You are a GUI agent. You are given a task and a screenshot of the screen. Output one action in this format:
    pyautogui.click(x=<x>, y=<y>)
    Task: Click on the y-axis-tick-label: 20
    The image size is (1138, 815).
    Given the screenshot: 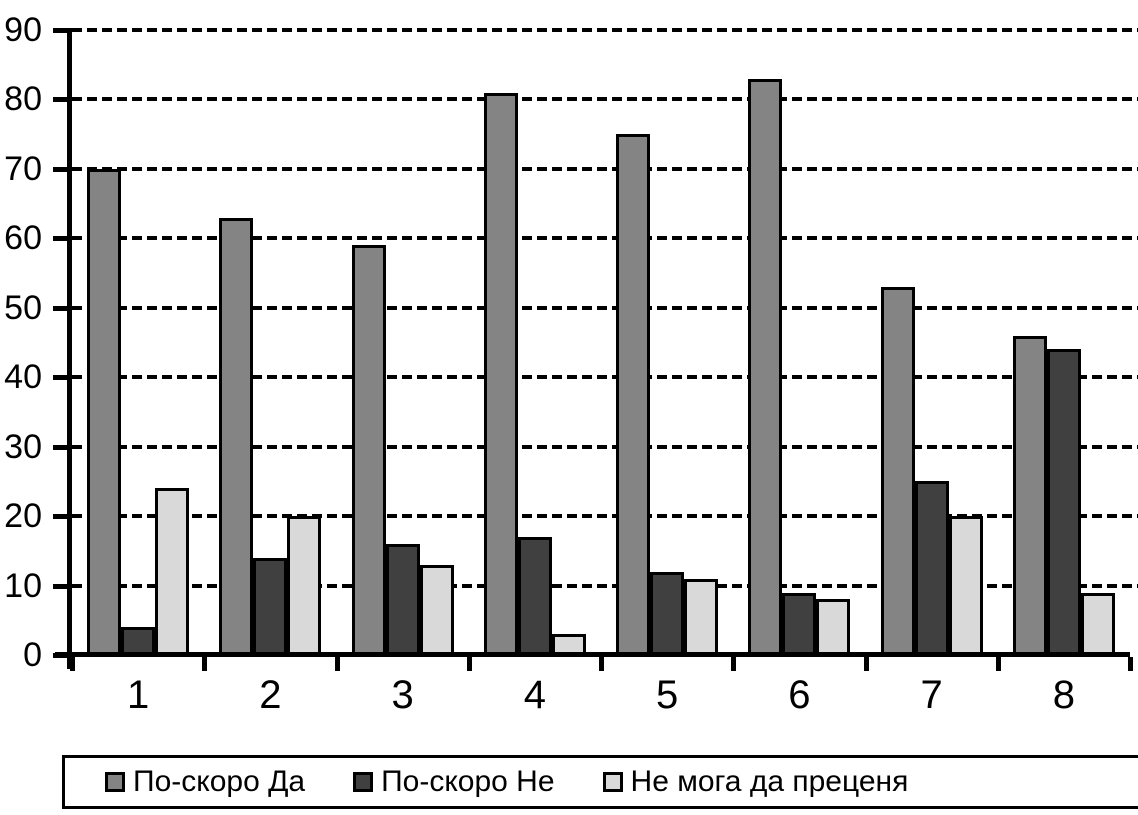 What is the action you would take?
    pyautogui.click(x=23, y=516)
    